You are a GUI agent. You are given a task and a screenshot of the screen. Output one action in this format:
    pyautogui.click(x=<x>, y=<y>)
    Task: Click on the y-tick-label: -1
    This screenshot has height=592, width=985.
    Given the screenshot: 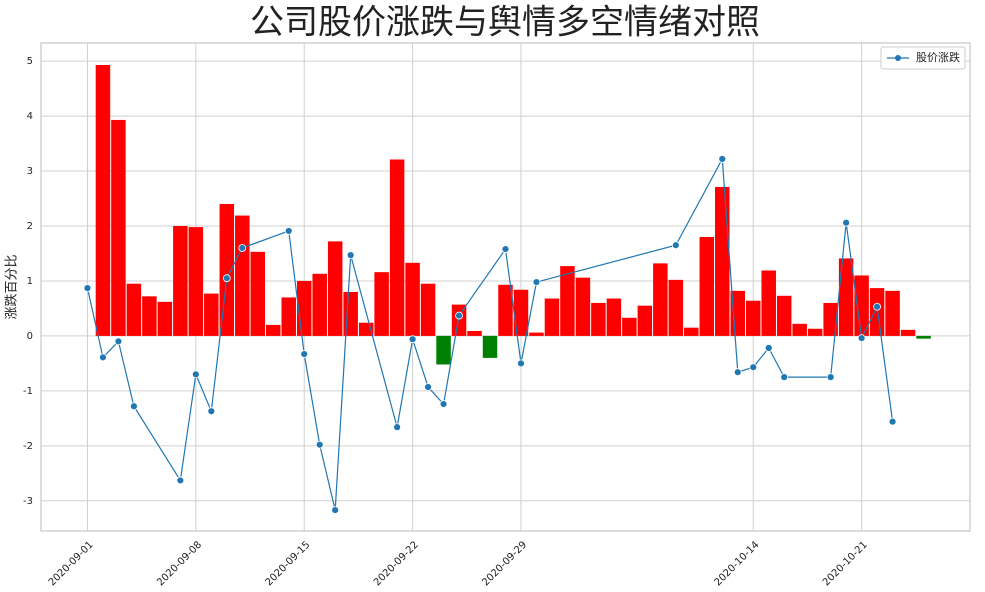 What is the action you would take?
    pyautogui.click(x=28, y=391)
    